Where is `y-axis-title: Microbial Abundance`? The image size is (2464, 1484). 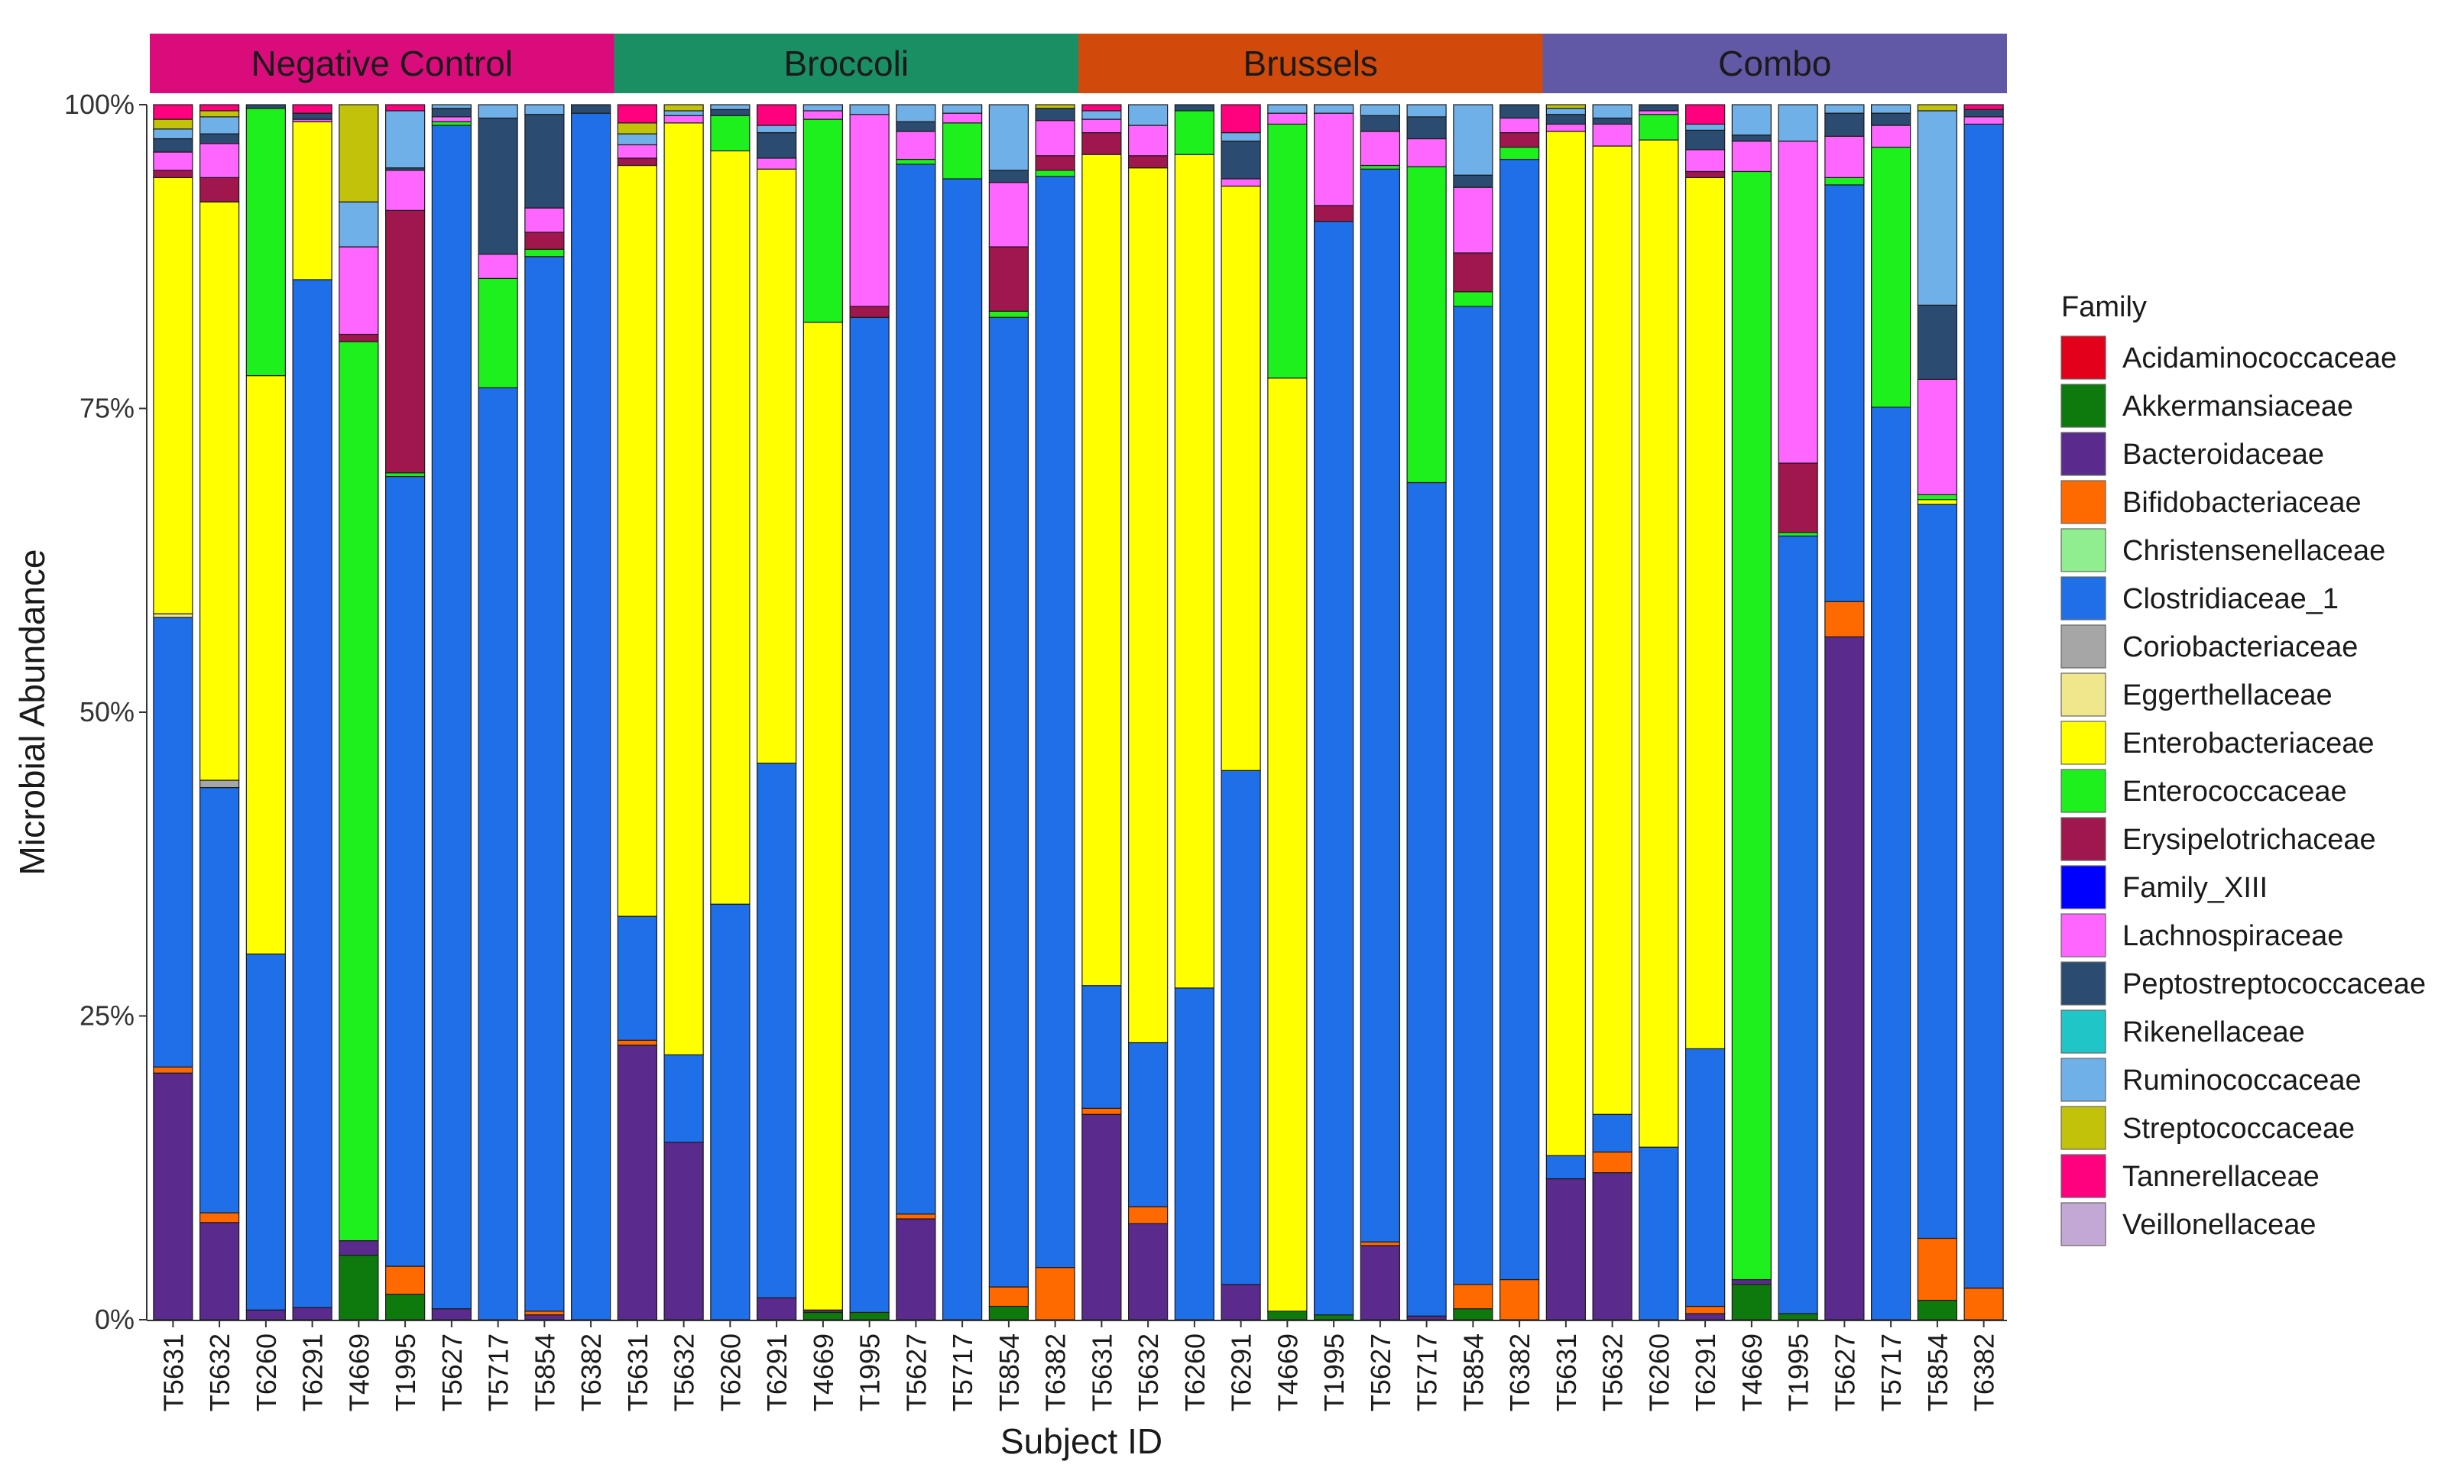
y-axis-title: Microbial Abundance is located at coordinates (32, 712).